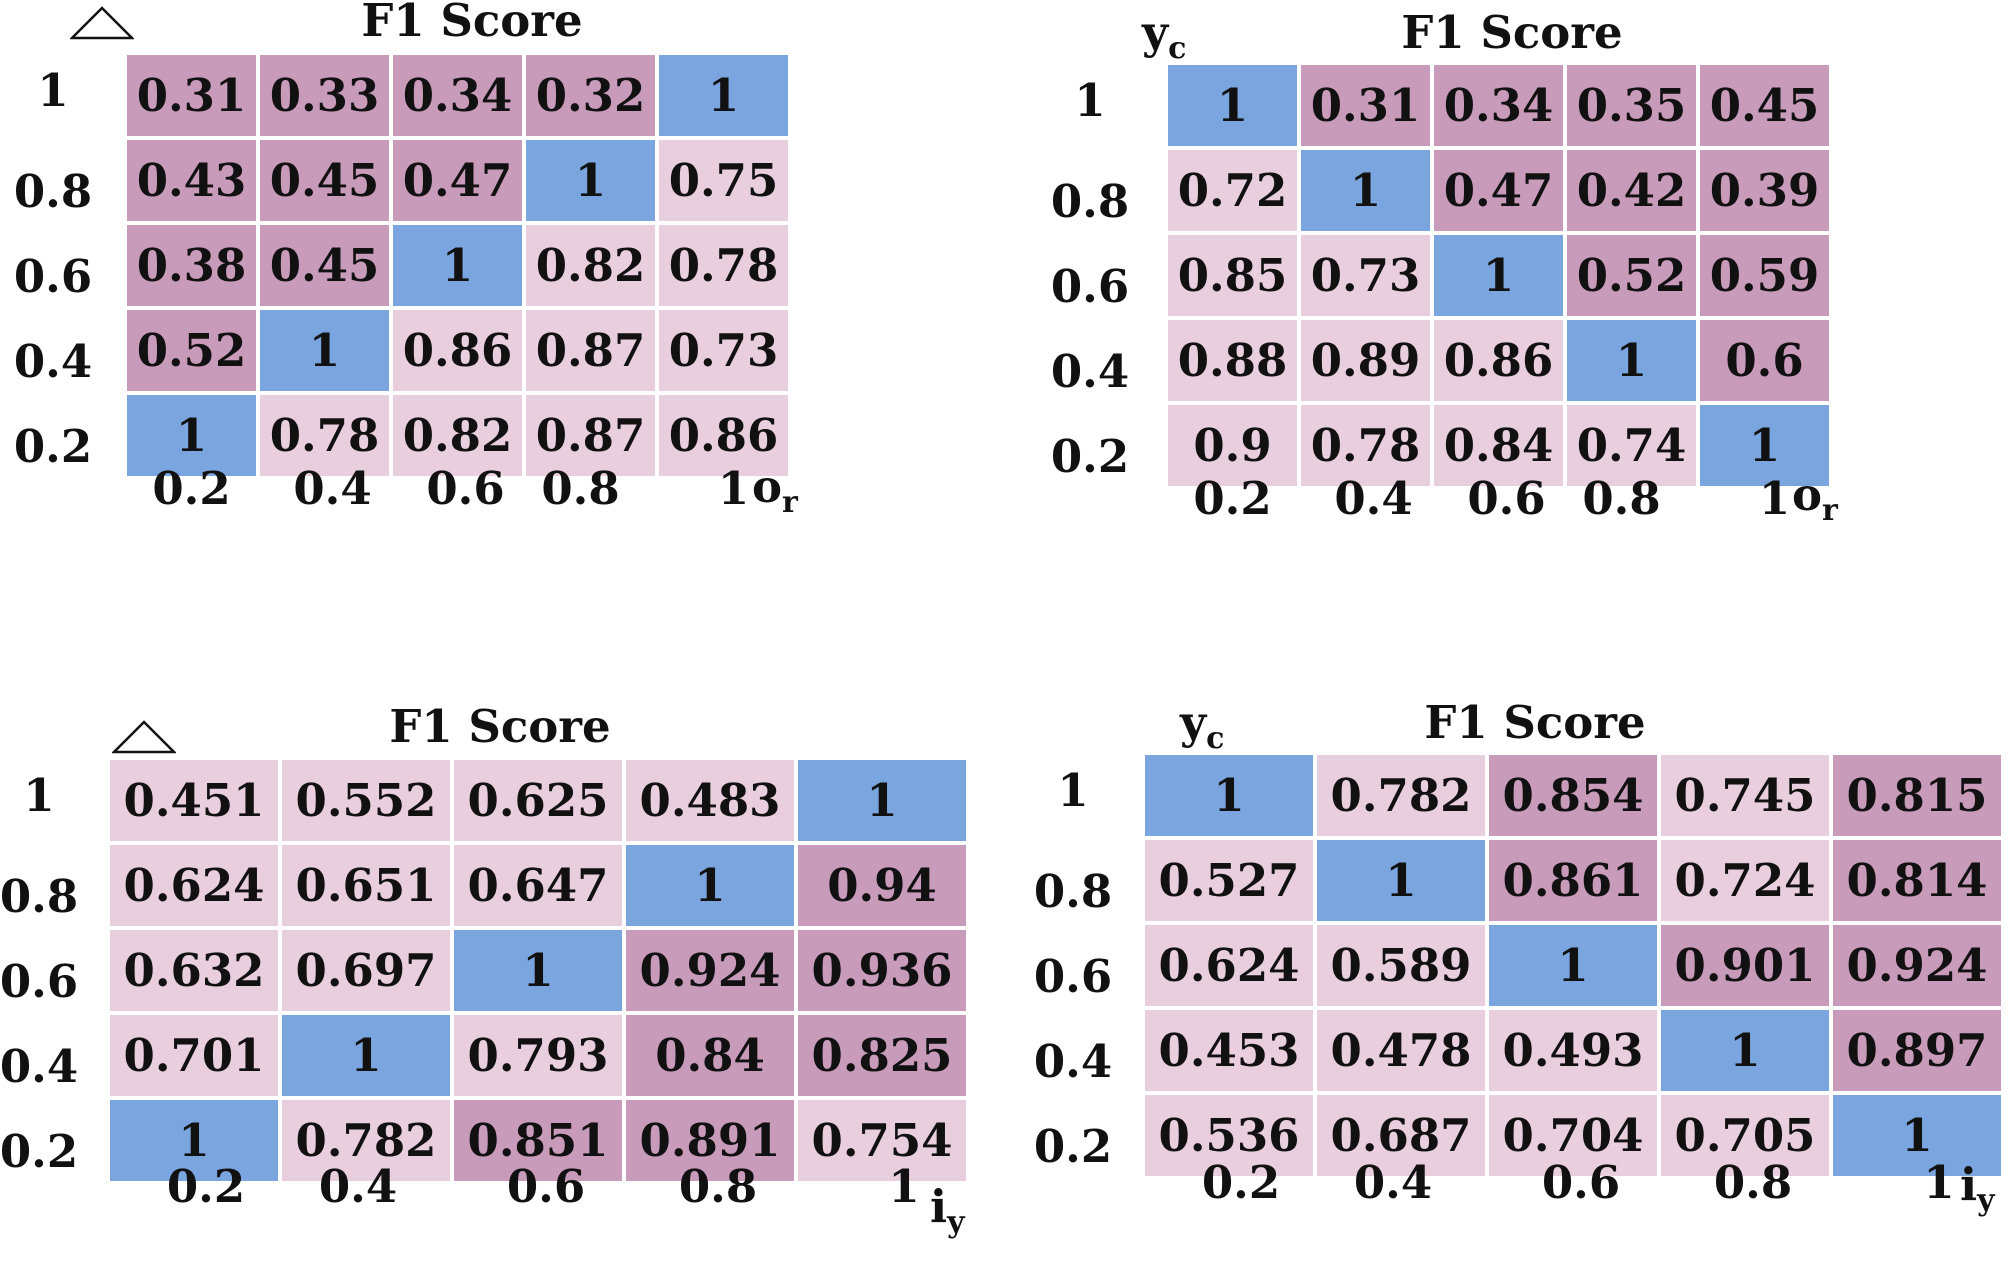 Image resolution: width=2008 pixels, height=1269 pixels. What do you see at coordinates (1365, 360) in the screenshot?
I see `heatmap-cell: 0.89` at bounding box center [1365, 360].